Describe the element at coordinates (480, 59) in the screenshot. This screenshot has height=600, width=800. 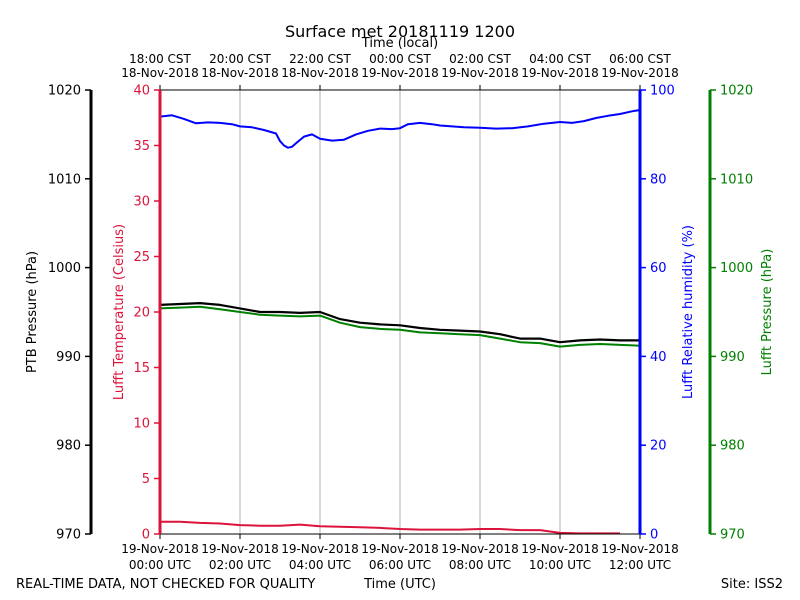
I see `x-tick-label-local-time: 02:00 CST` at that location.